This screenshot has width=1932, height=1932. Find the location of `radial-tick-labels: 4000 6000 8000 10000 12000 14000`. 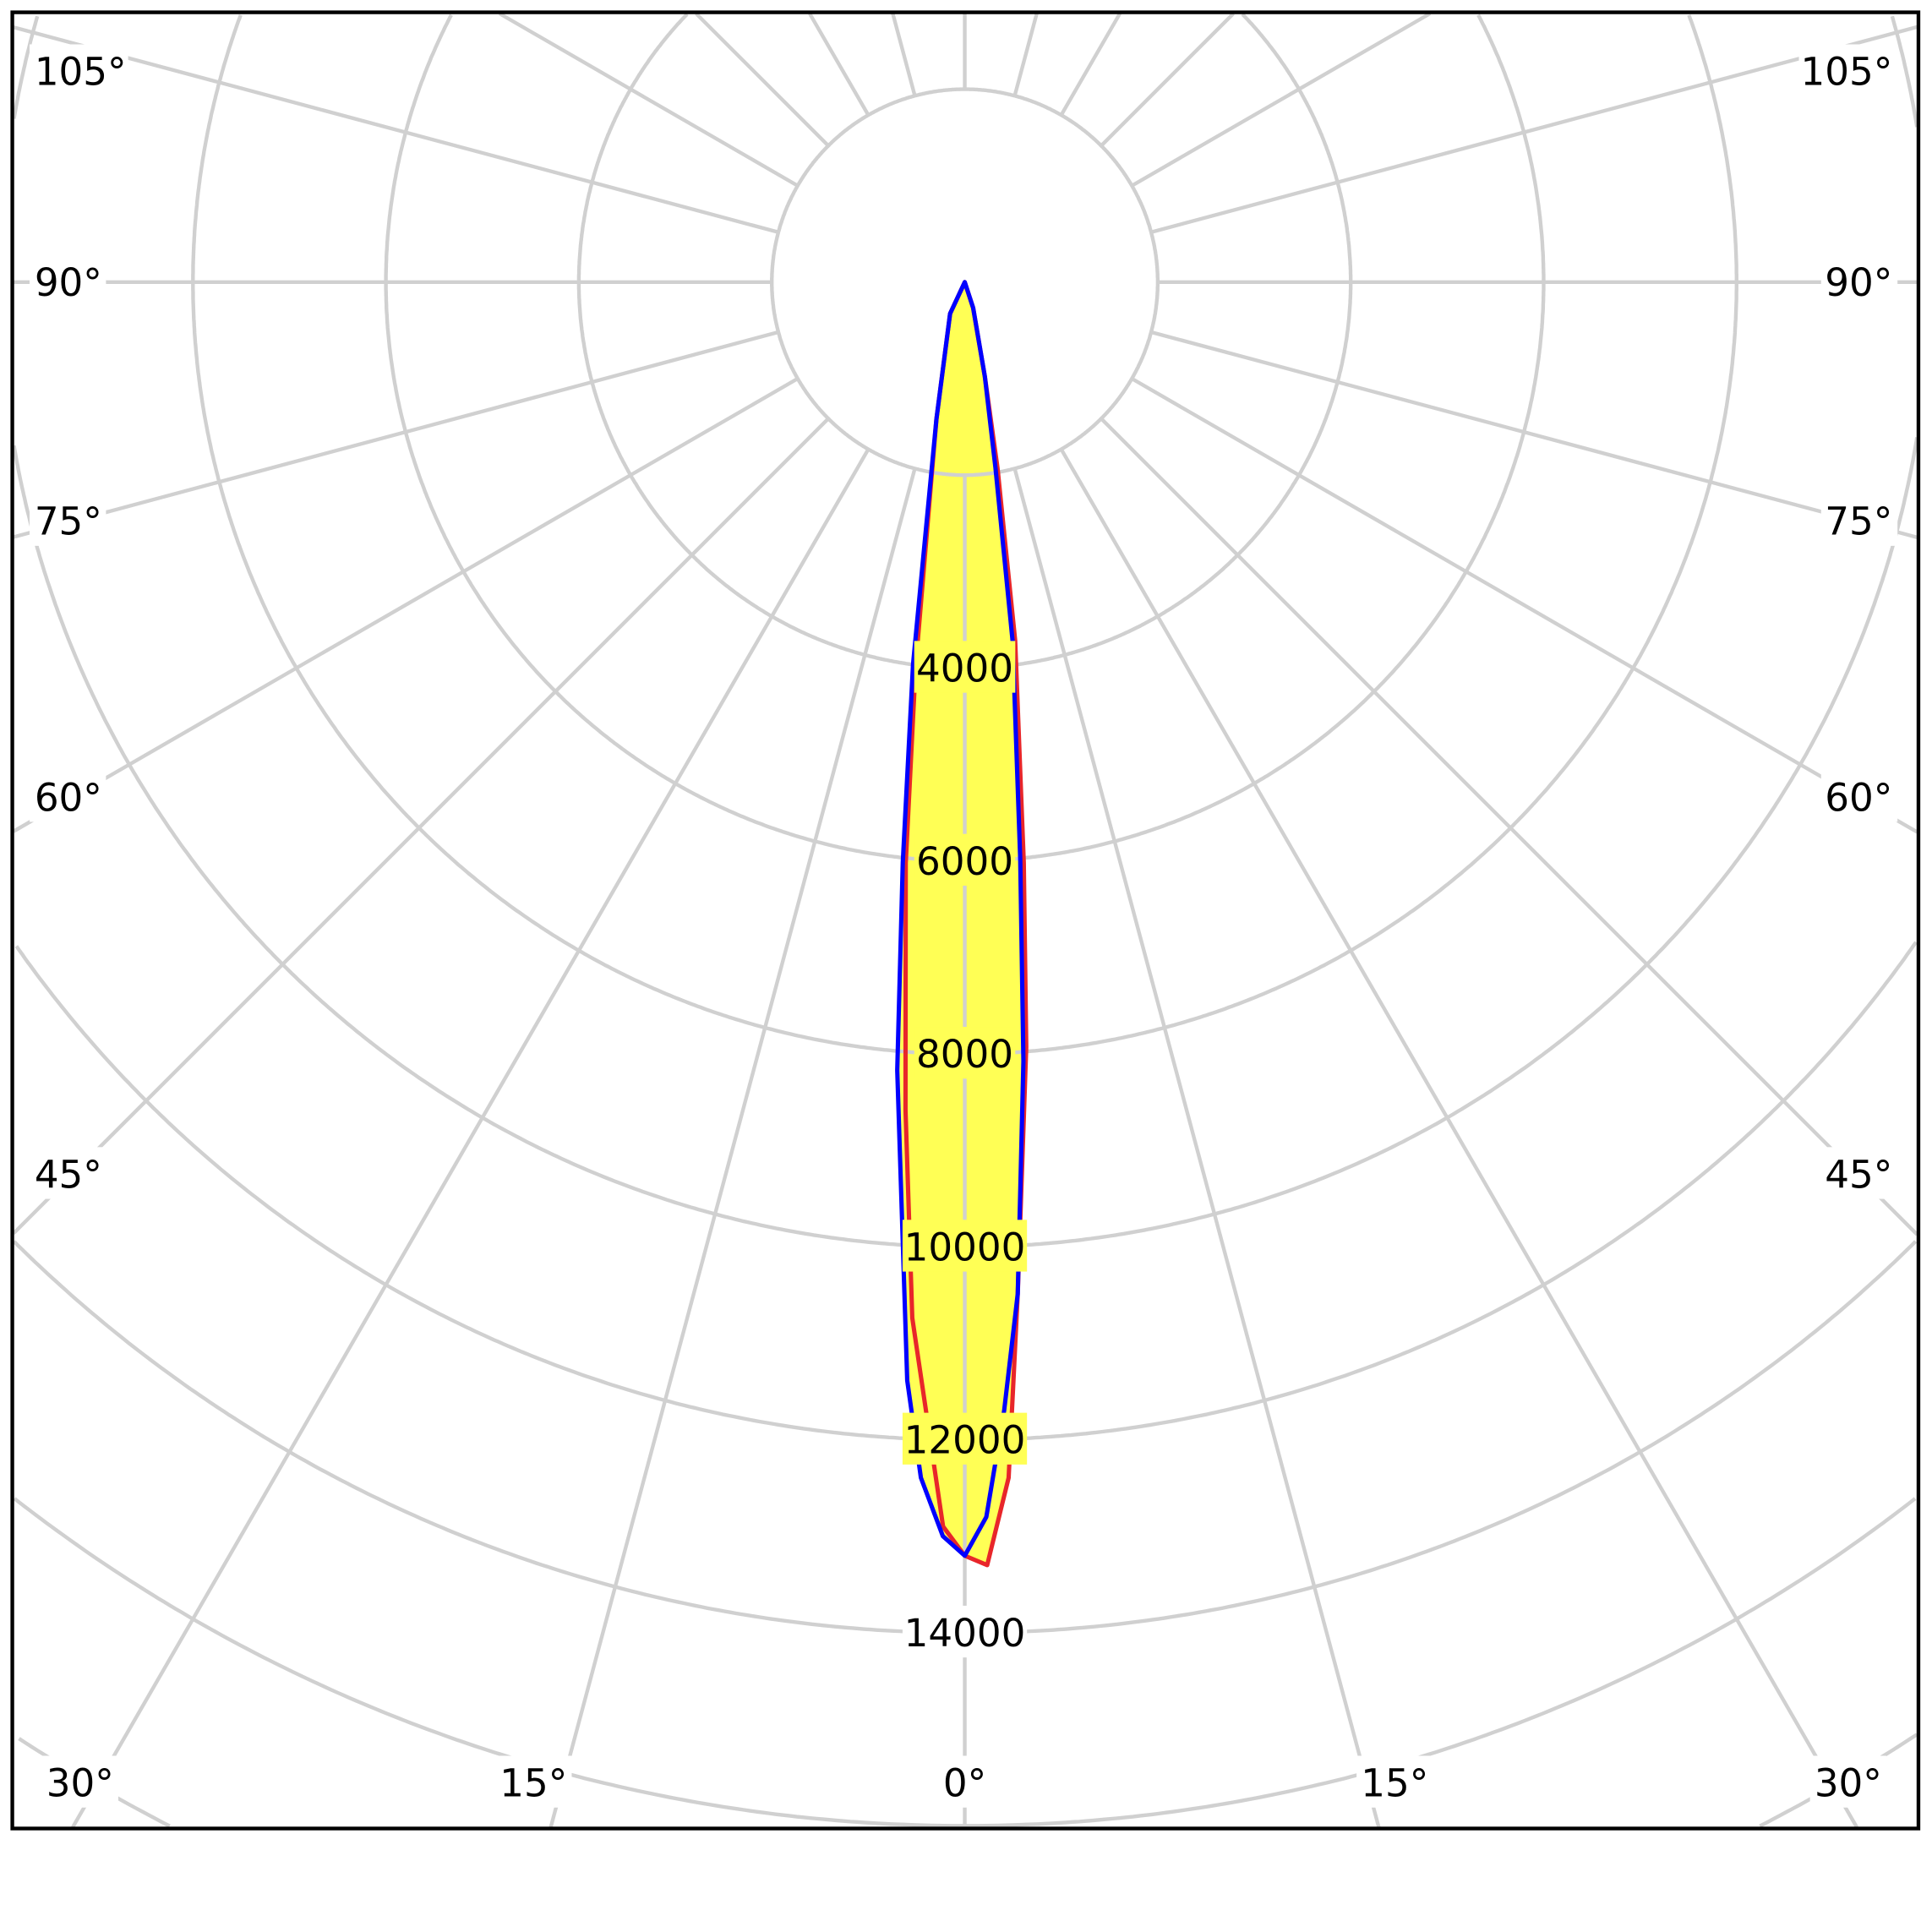

radial-tick-labels: 4000 6000 8000 10000 12000 14000 is located at coordinates (965, 1149).